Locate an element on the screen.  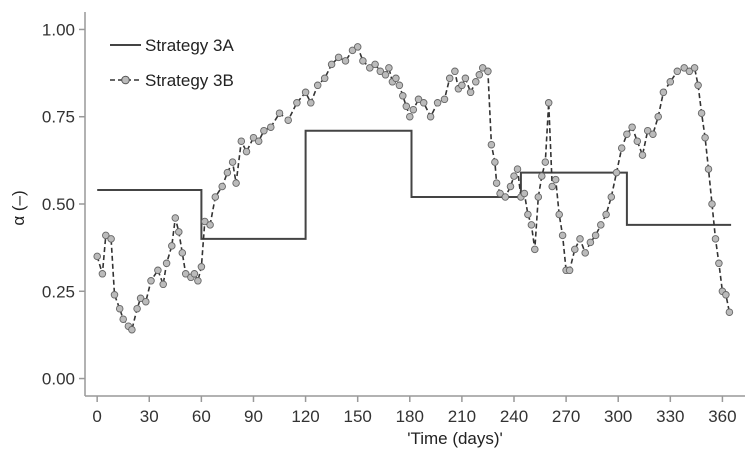
legend-label-strategy-3a: Strategy 3A is located at coordinates (189, 45).